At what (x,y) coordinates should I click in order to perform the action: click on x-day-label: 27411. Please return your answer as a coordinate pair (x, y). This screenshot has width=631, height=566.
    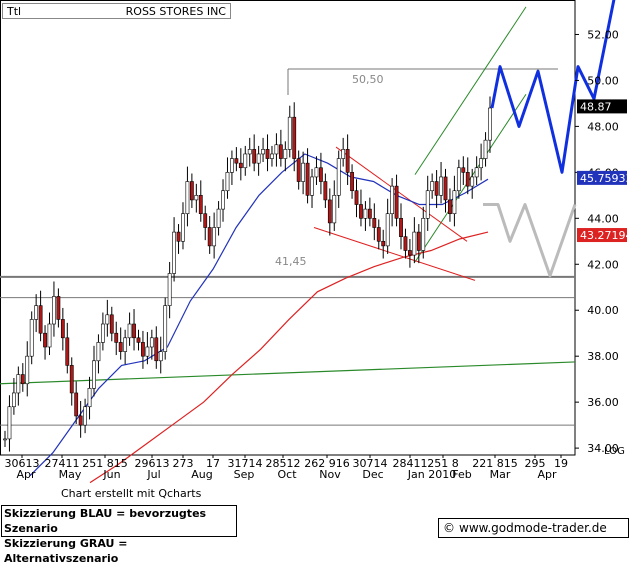
    Looking at the image, I should click on (62, 463).